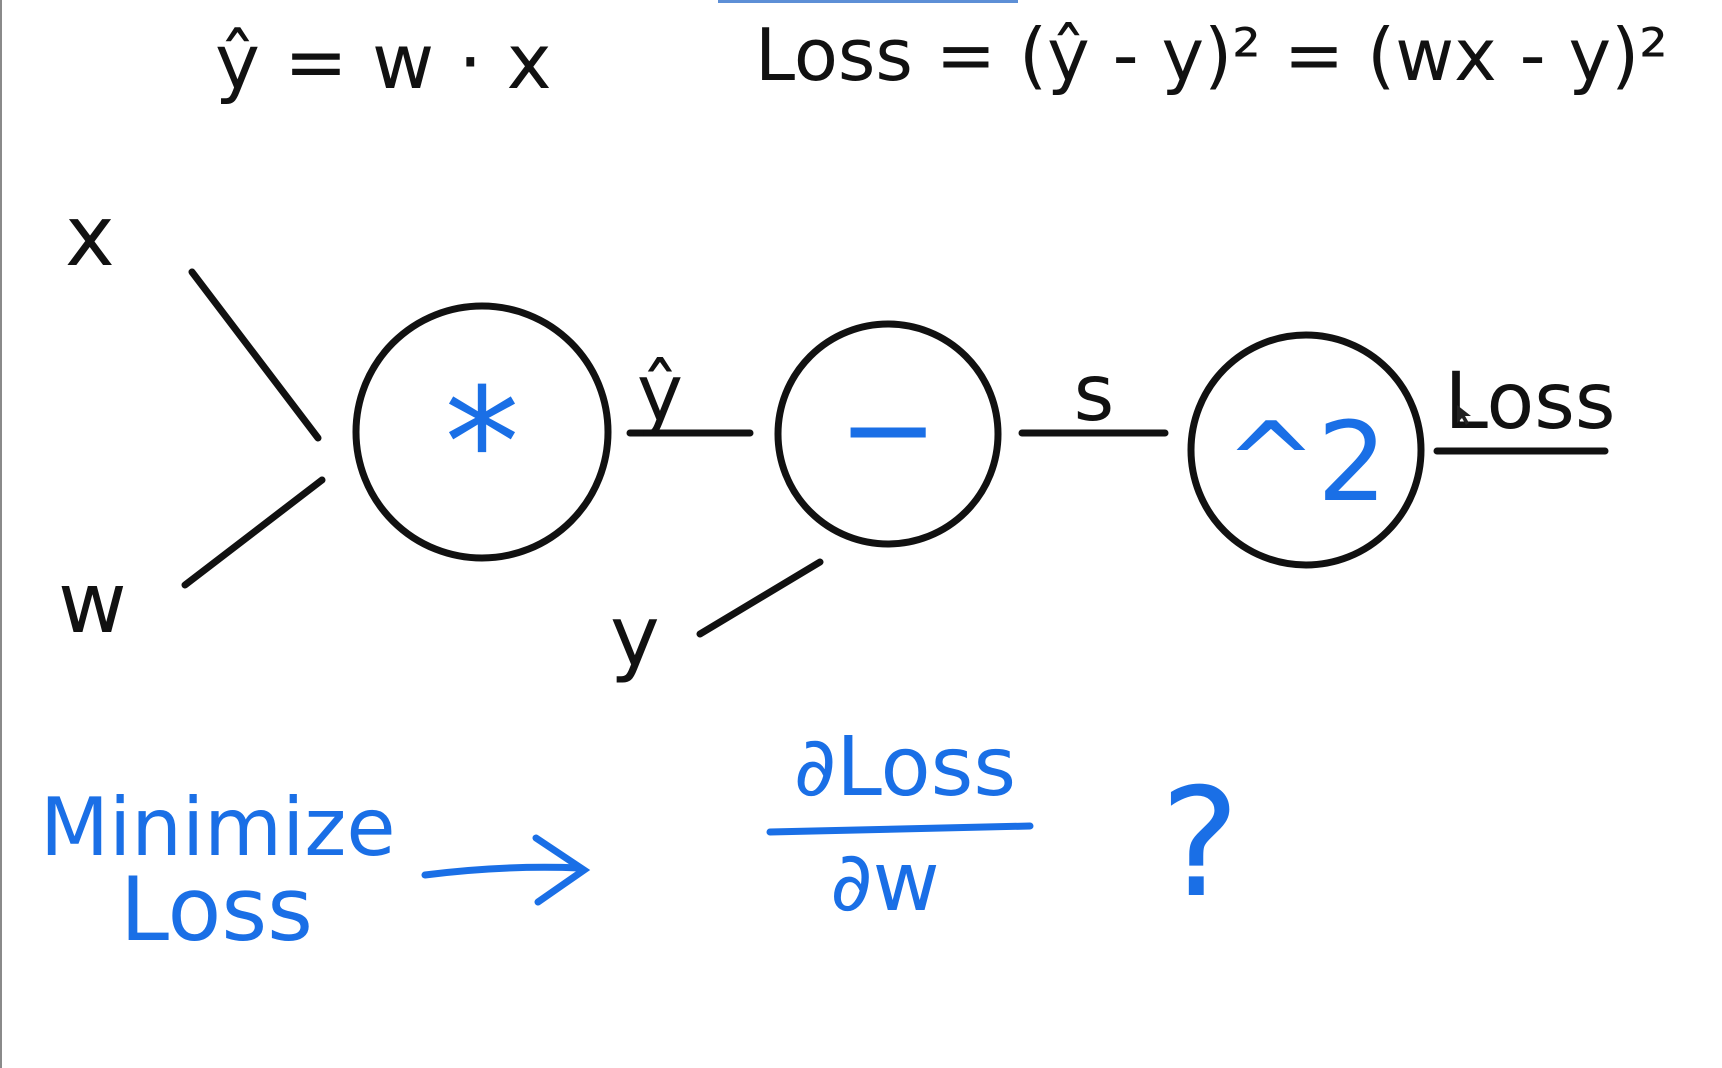 The image size is (1722, 1068). What do you see at coordinates (760, 598) in the screenshot?
I see `edge-y-to-subtract` at bounding box center [760, 598].